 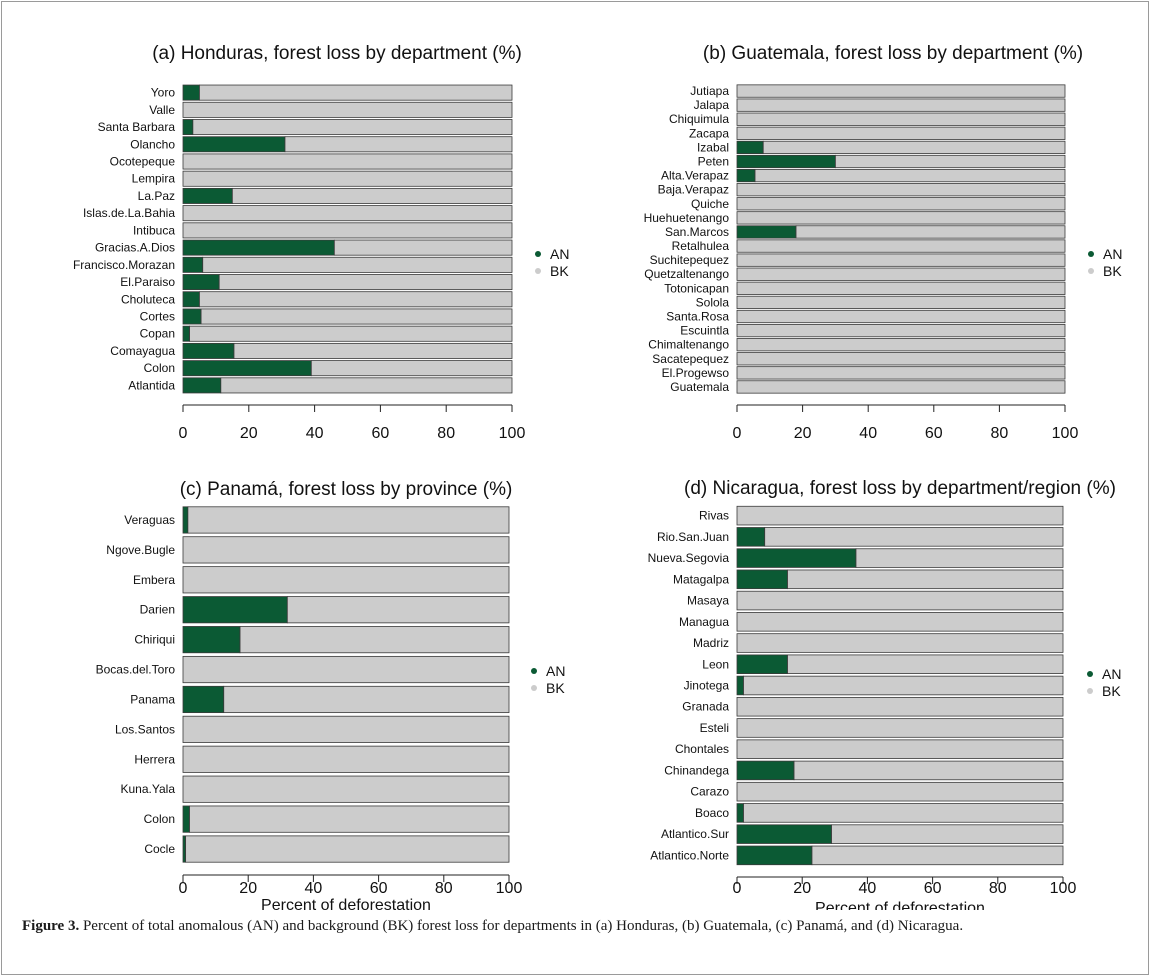 What do you see at coordinates (715, 664) in the screenshot?
I see `category-label: Leon` at bounding box center [715, 664].